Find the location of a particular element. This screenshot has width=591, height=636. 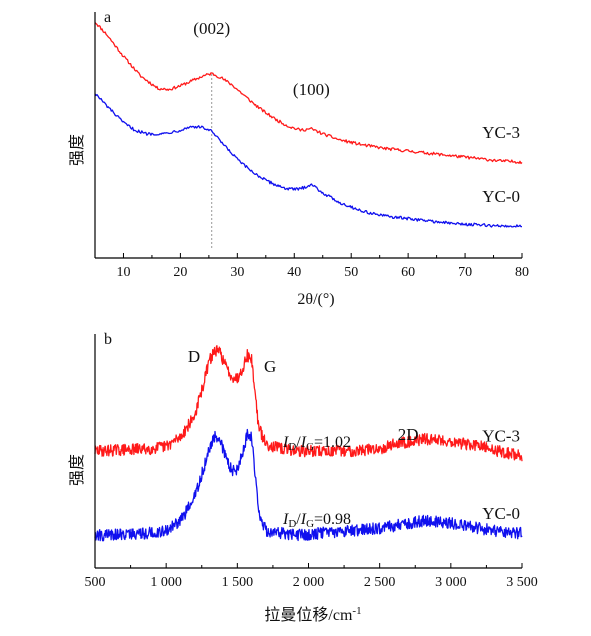

panel-a-ticks: 10 20 30 40 50 60 70 80 is located at coordinates (311, 266).